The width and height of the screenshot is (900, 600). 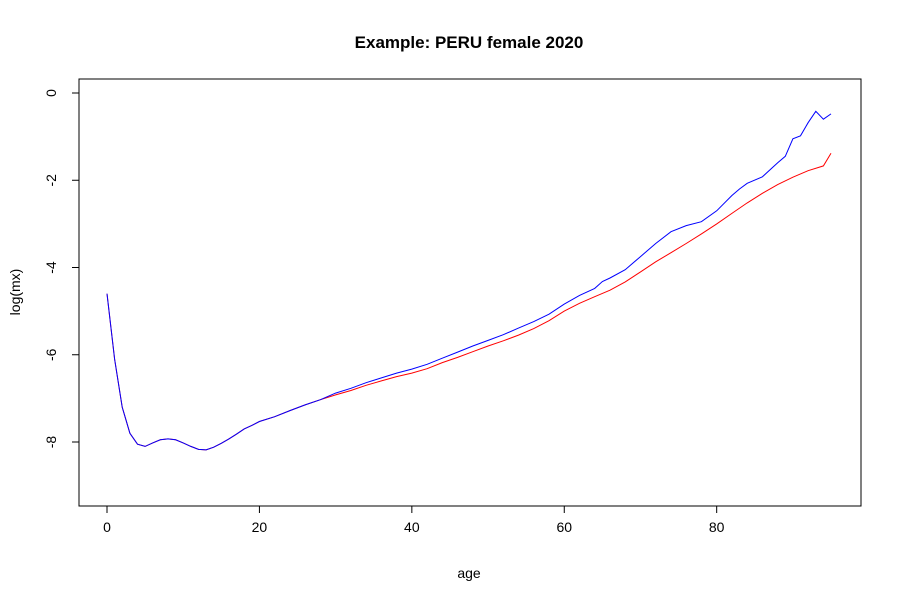 What do you see at coordinates (564, 527) in the screenshot?
I see `x-tick-label-60: 60` at bounding box center [564, 527].